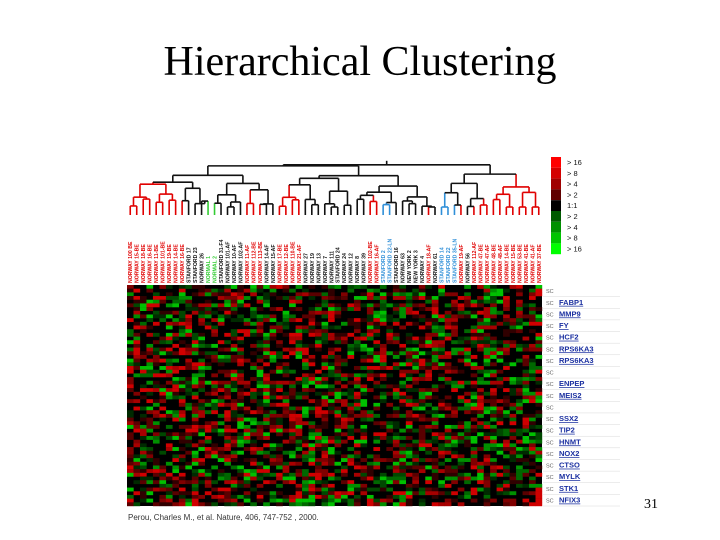 The width and height of the screenshot is (720, 540). Describe the element at coordinates (222, 261) in the screenshot. I see `sample-label: STANFORD 31-F4` at that location.